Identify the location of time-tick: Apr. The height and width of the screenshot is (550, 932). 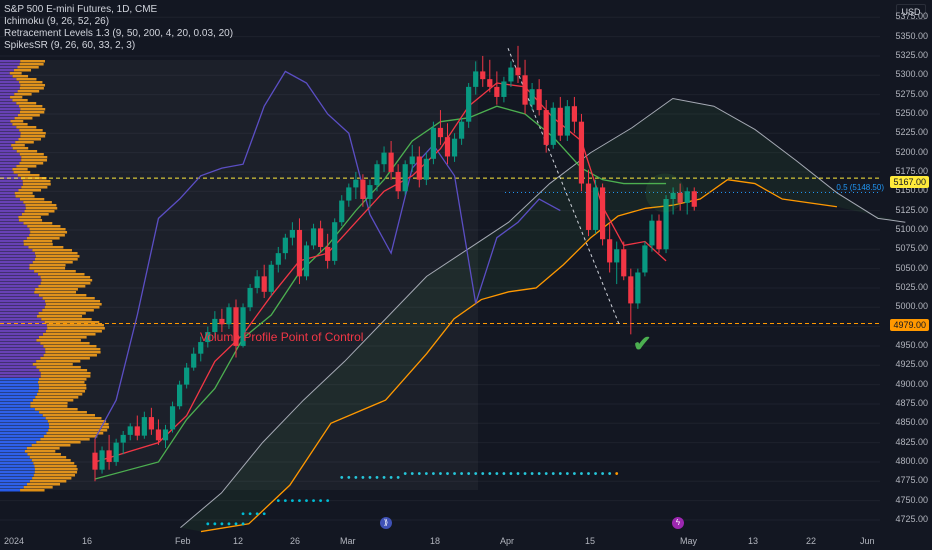
(507, 541).